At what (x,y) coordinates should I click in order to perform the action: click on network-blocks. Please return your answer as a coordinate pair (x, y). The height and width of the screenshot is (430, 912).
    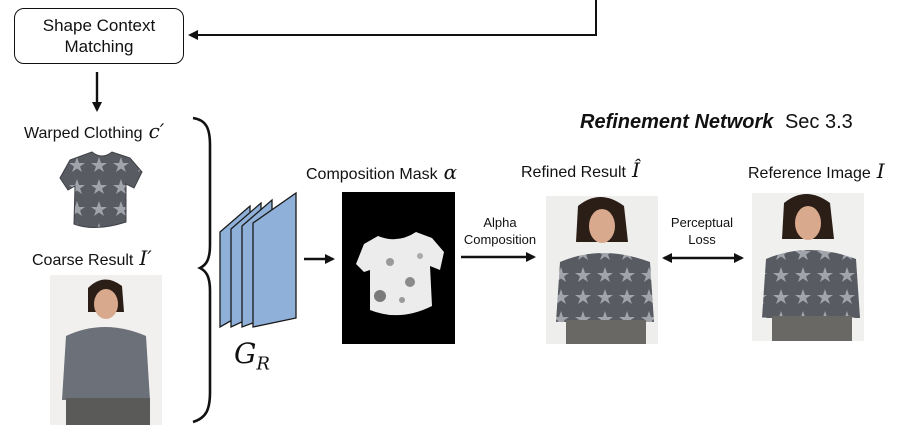
    Looking at the image, I should click on (258, 260).